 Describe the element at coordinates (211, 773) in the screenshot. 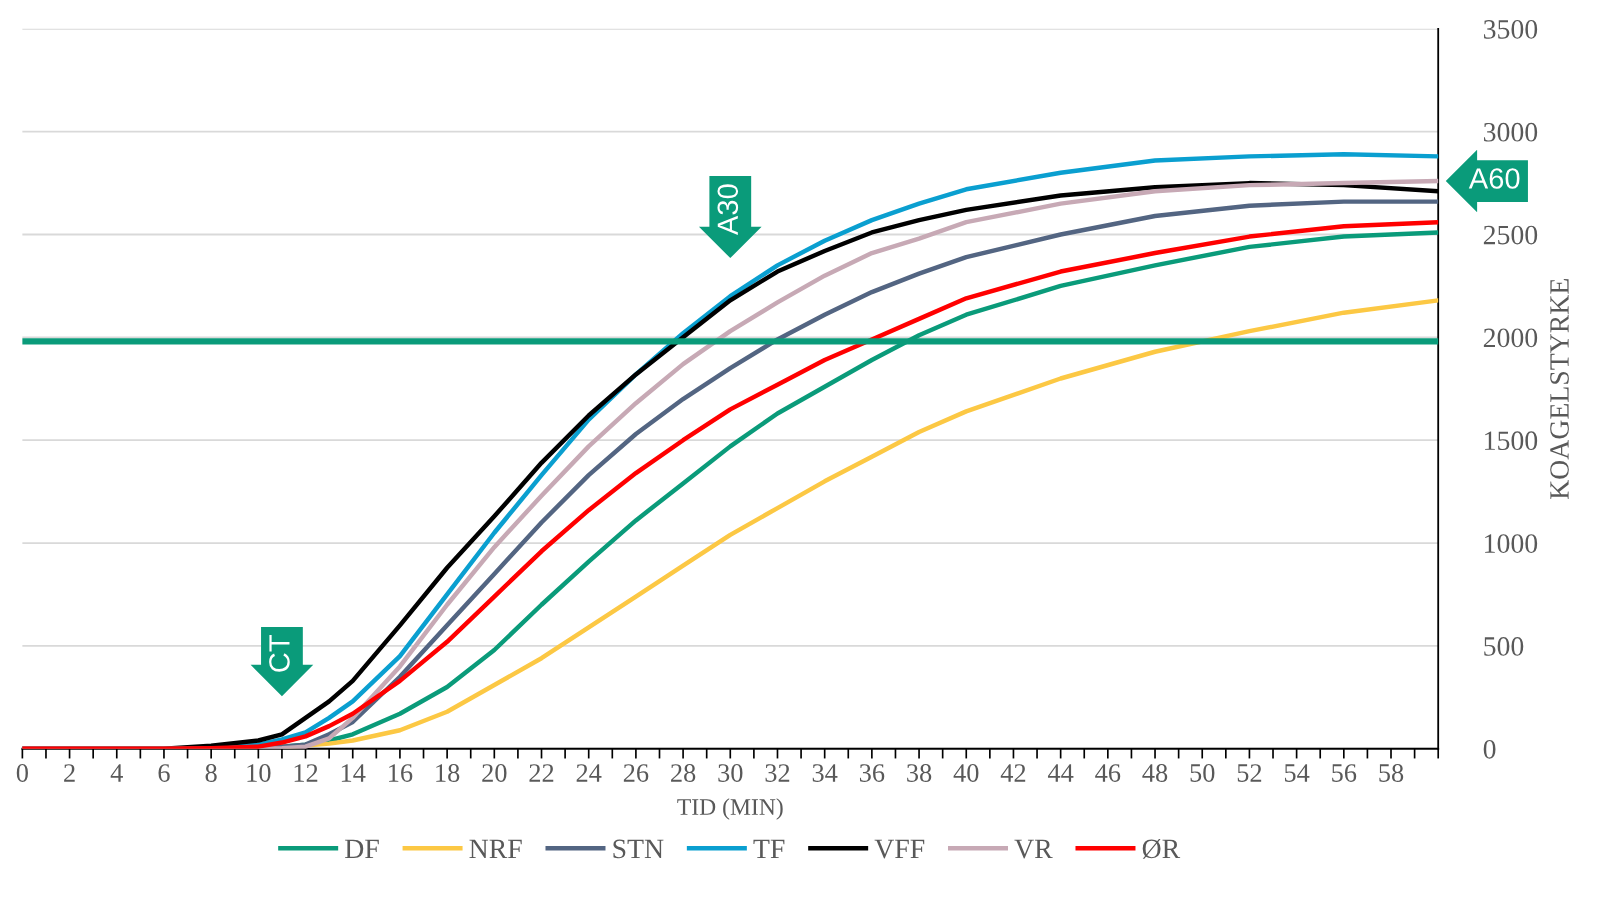

I see `x-tick-label: 8` at that location.